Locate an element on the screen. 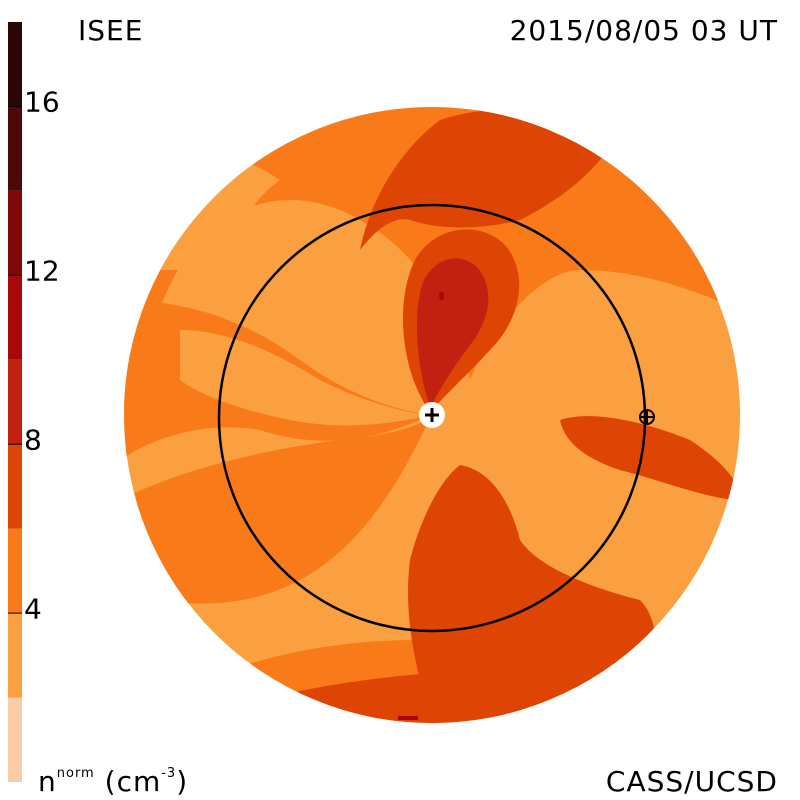  band-6-8-bottom is located at coordinates (480, 681).